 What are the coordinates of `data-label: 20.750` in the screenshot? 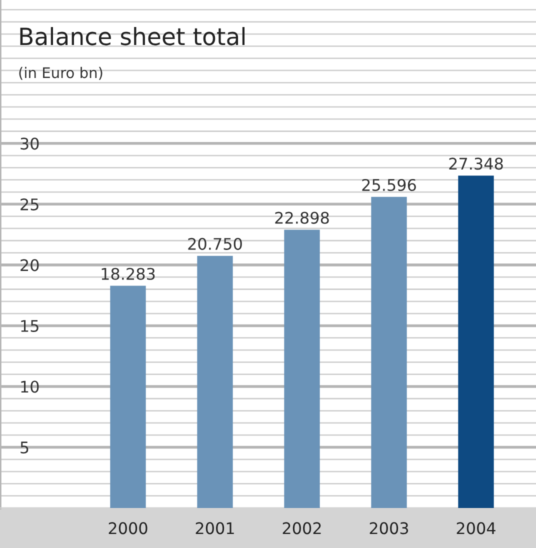 It's located at (215, 244).